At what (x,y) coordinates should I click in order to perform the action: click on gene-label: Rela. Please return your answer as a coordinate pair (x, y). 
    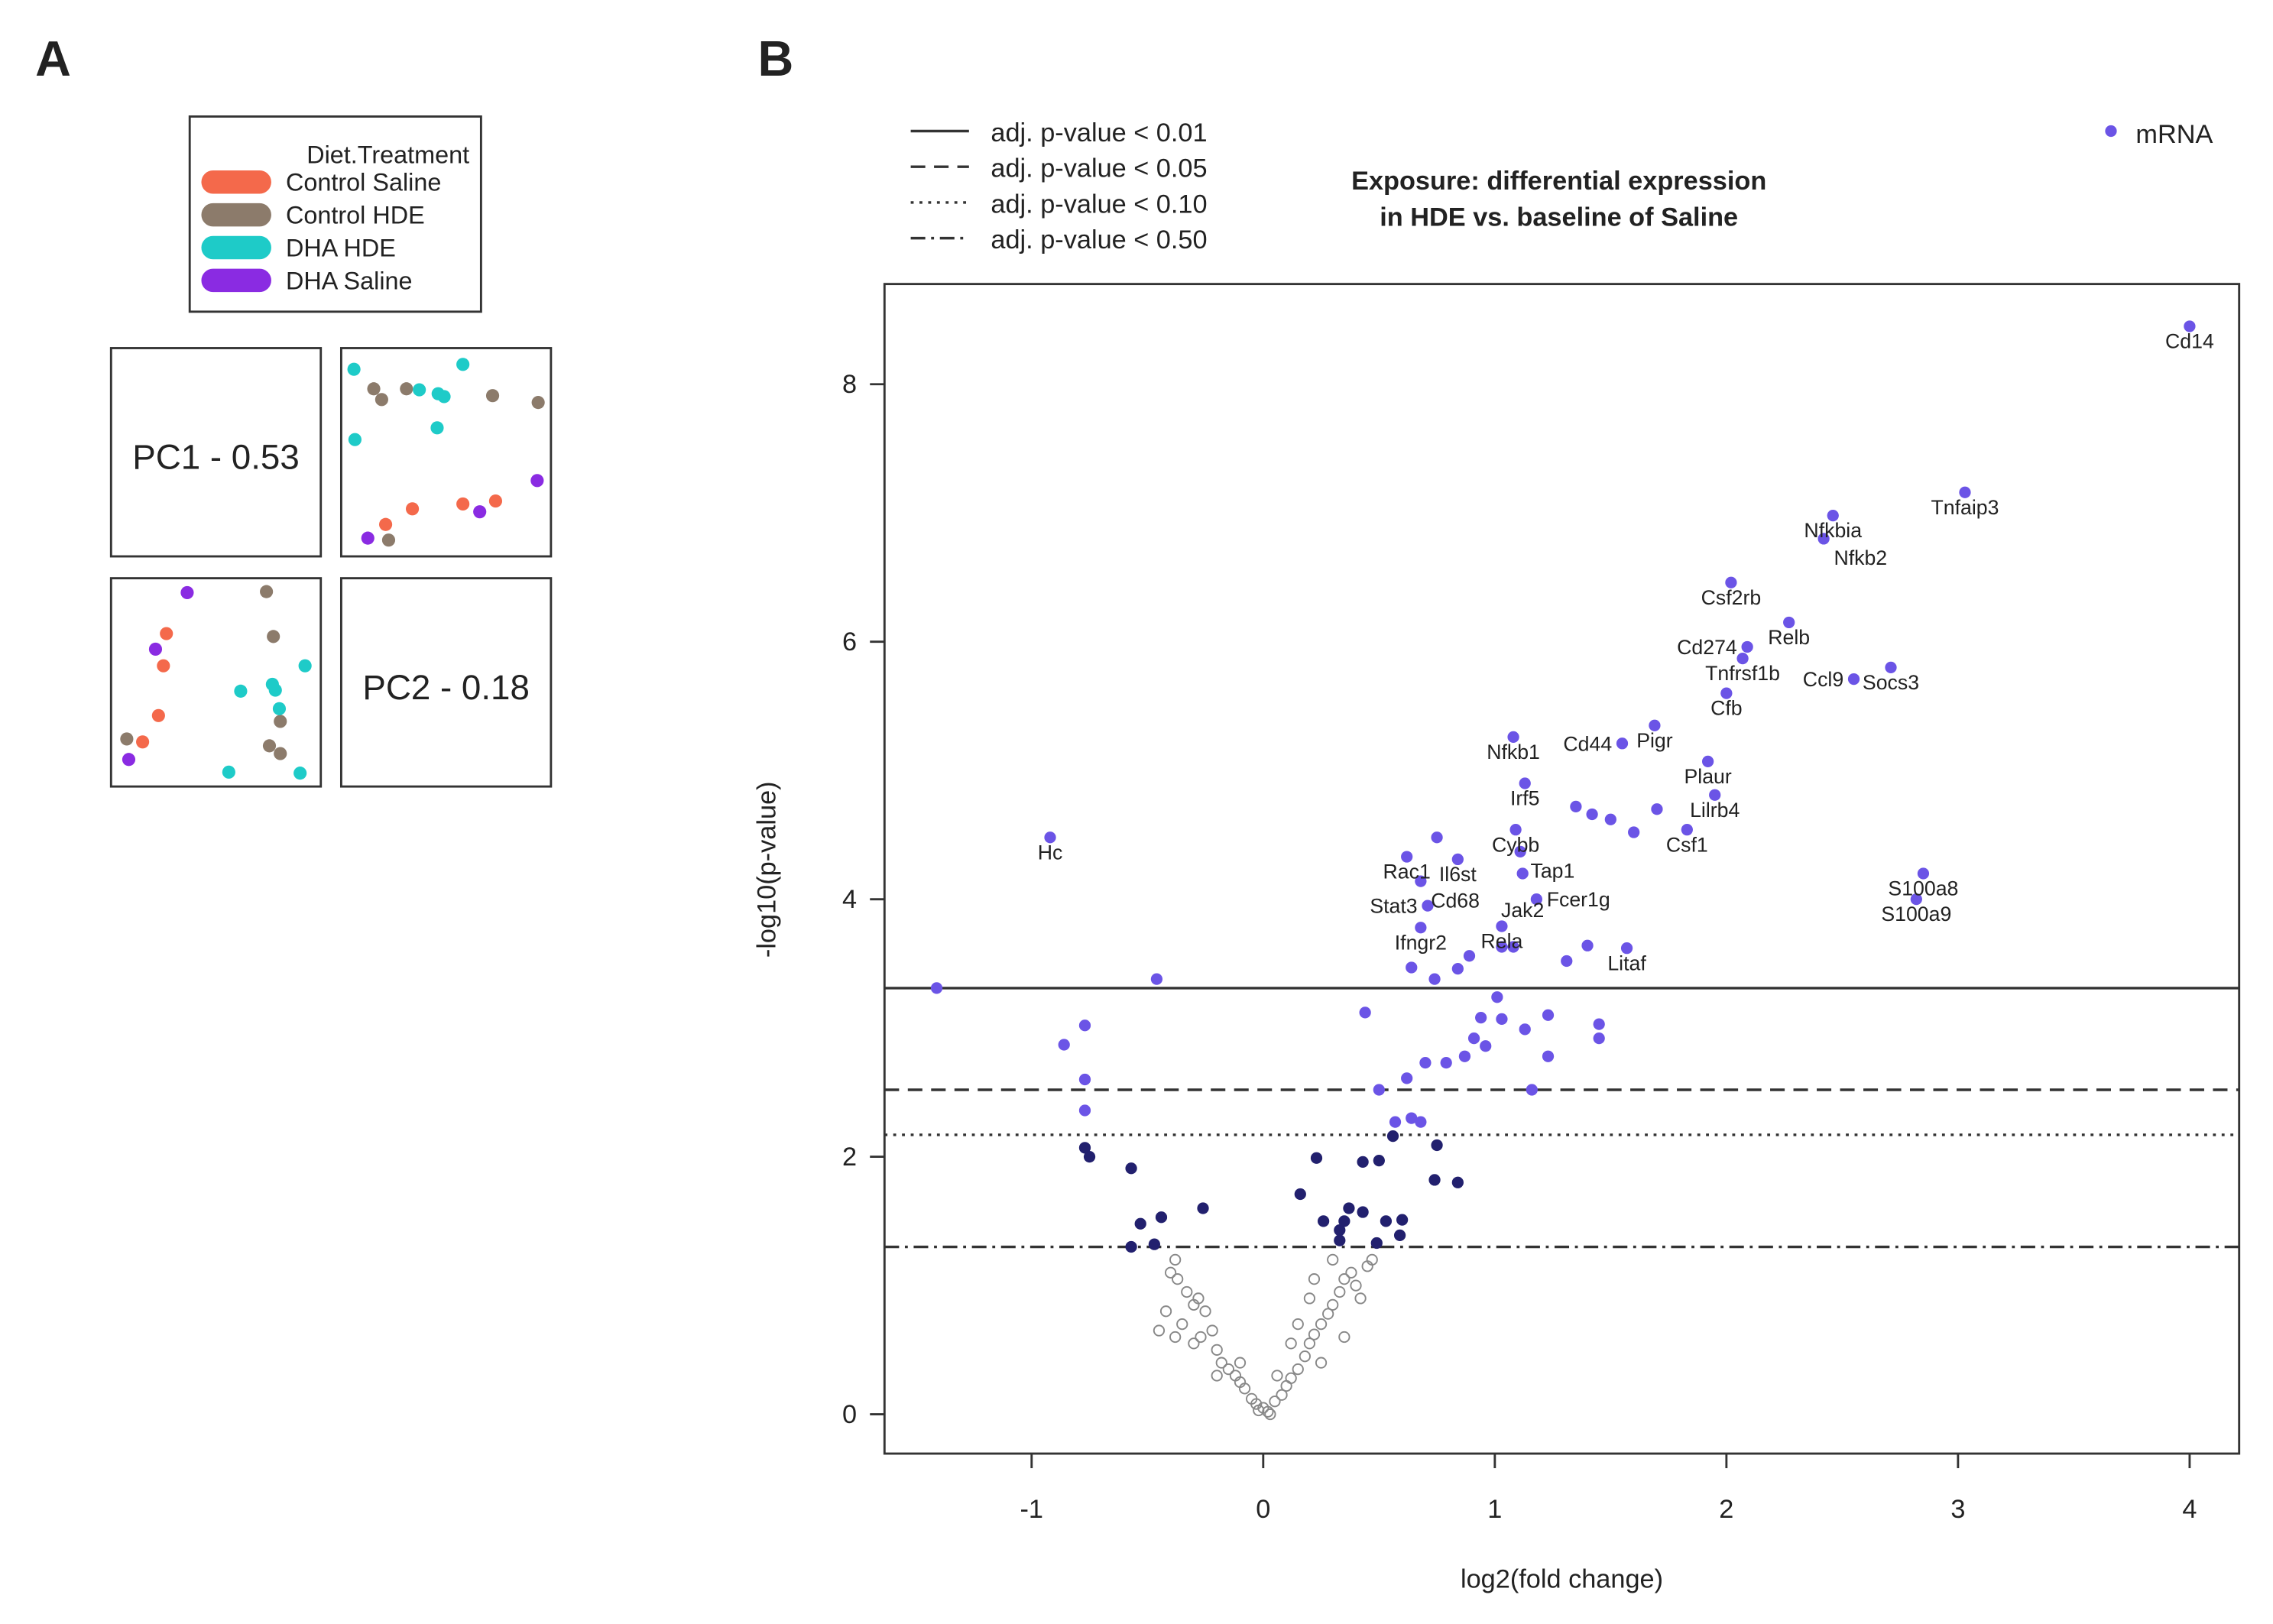
    Looking at the image, I should click on (1501, 941).